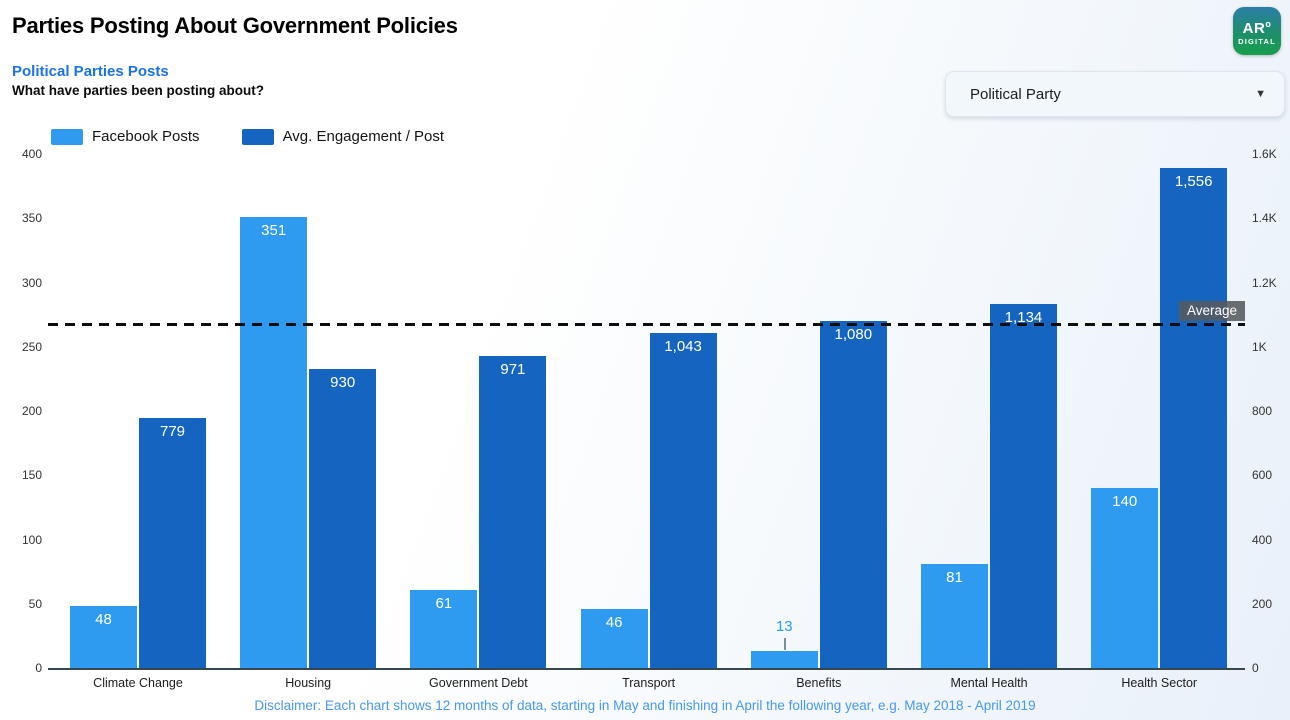  What do you see at coordinates (1015, 94) in the screenshot?
I see `dropdown-selected-label: Political Party` at bounding box center [1015, 94].